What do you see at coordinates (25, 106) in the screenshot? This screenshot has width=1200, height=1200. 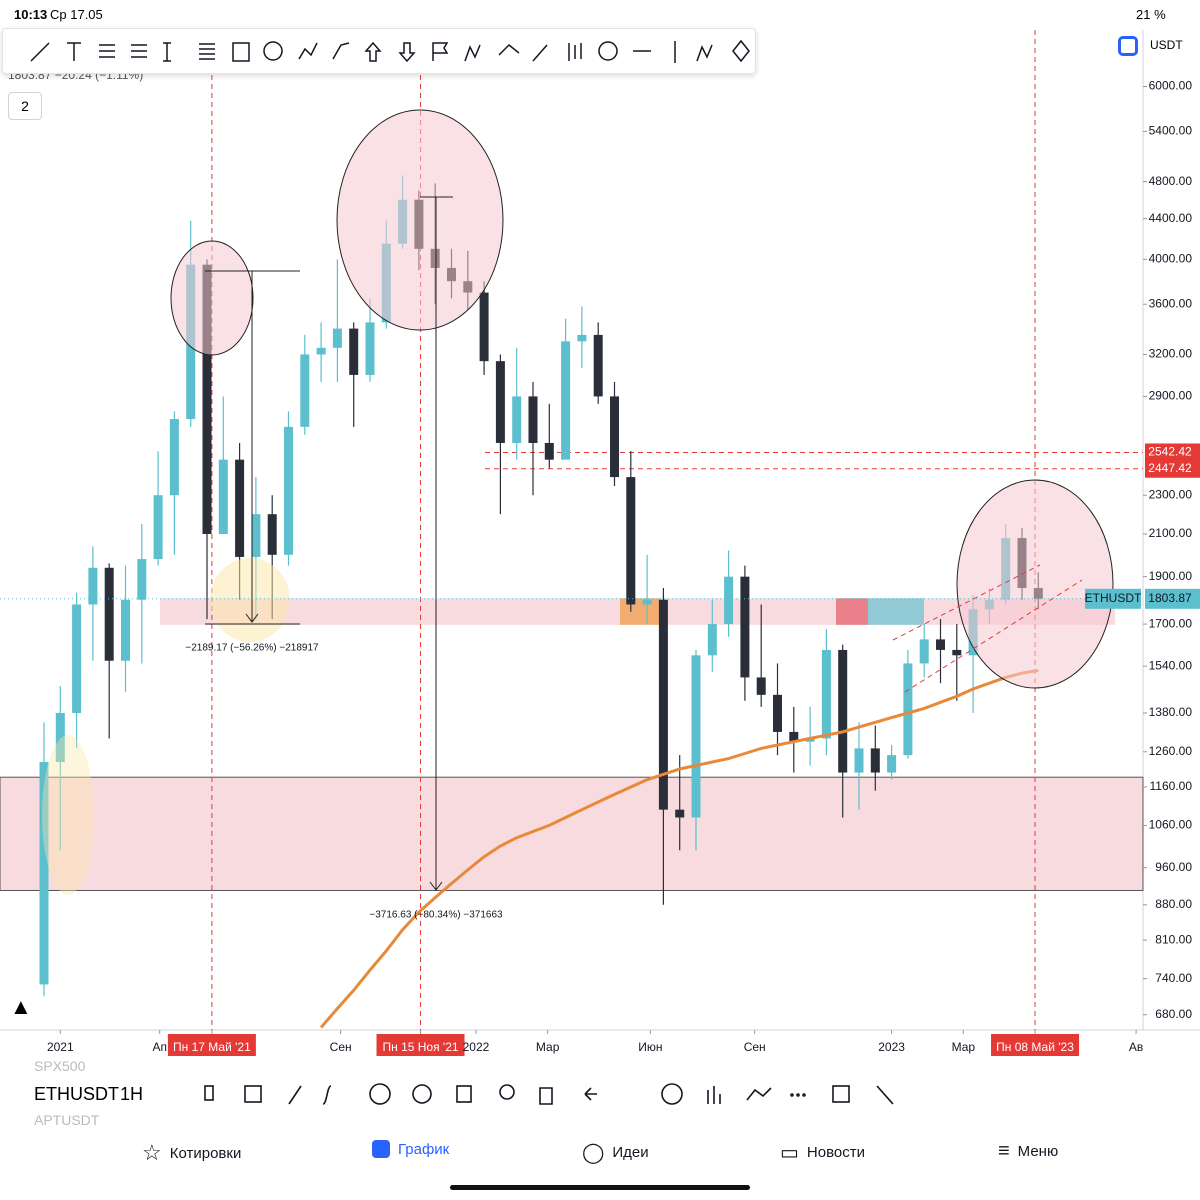 I see `layout-button: 2` at bounding box center [25, 106].